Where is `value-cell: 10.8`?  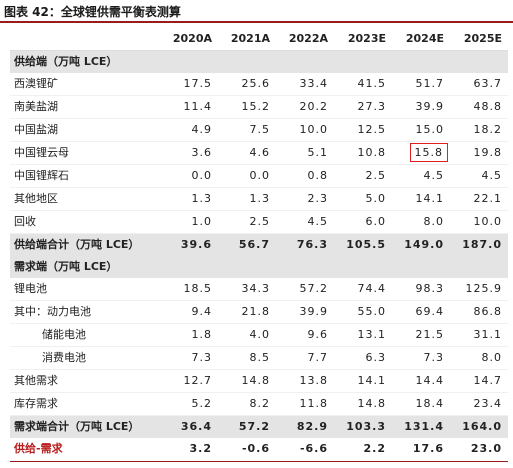
value-cell: 10.8 is located at coordinates (363, 153).